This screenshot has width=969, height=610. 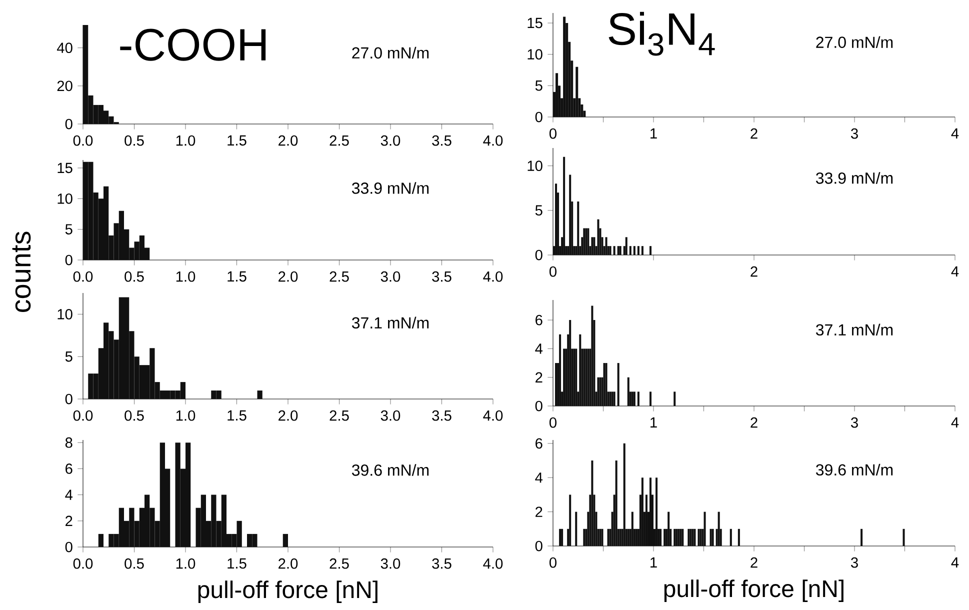 I want to click on annotation: Si$_{3}$N$_{4}$, so click(x=661, y=34).